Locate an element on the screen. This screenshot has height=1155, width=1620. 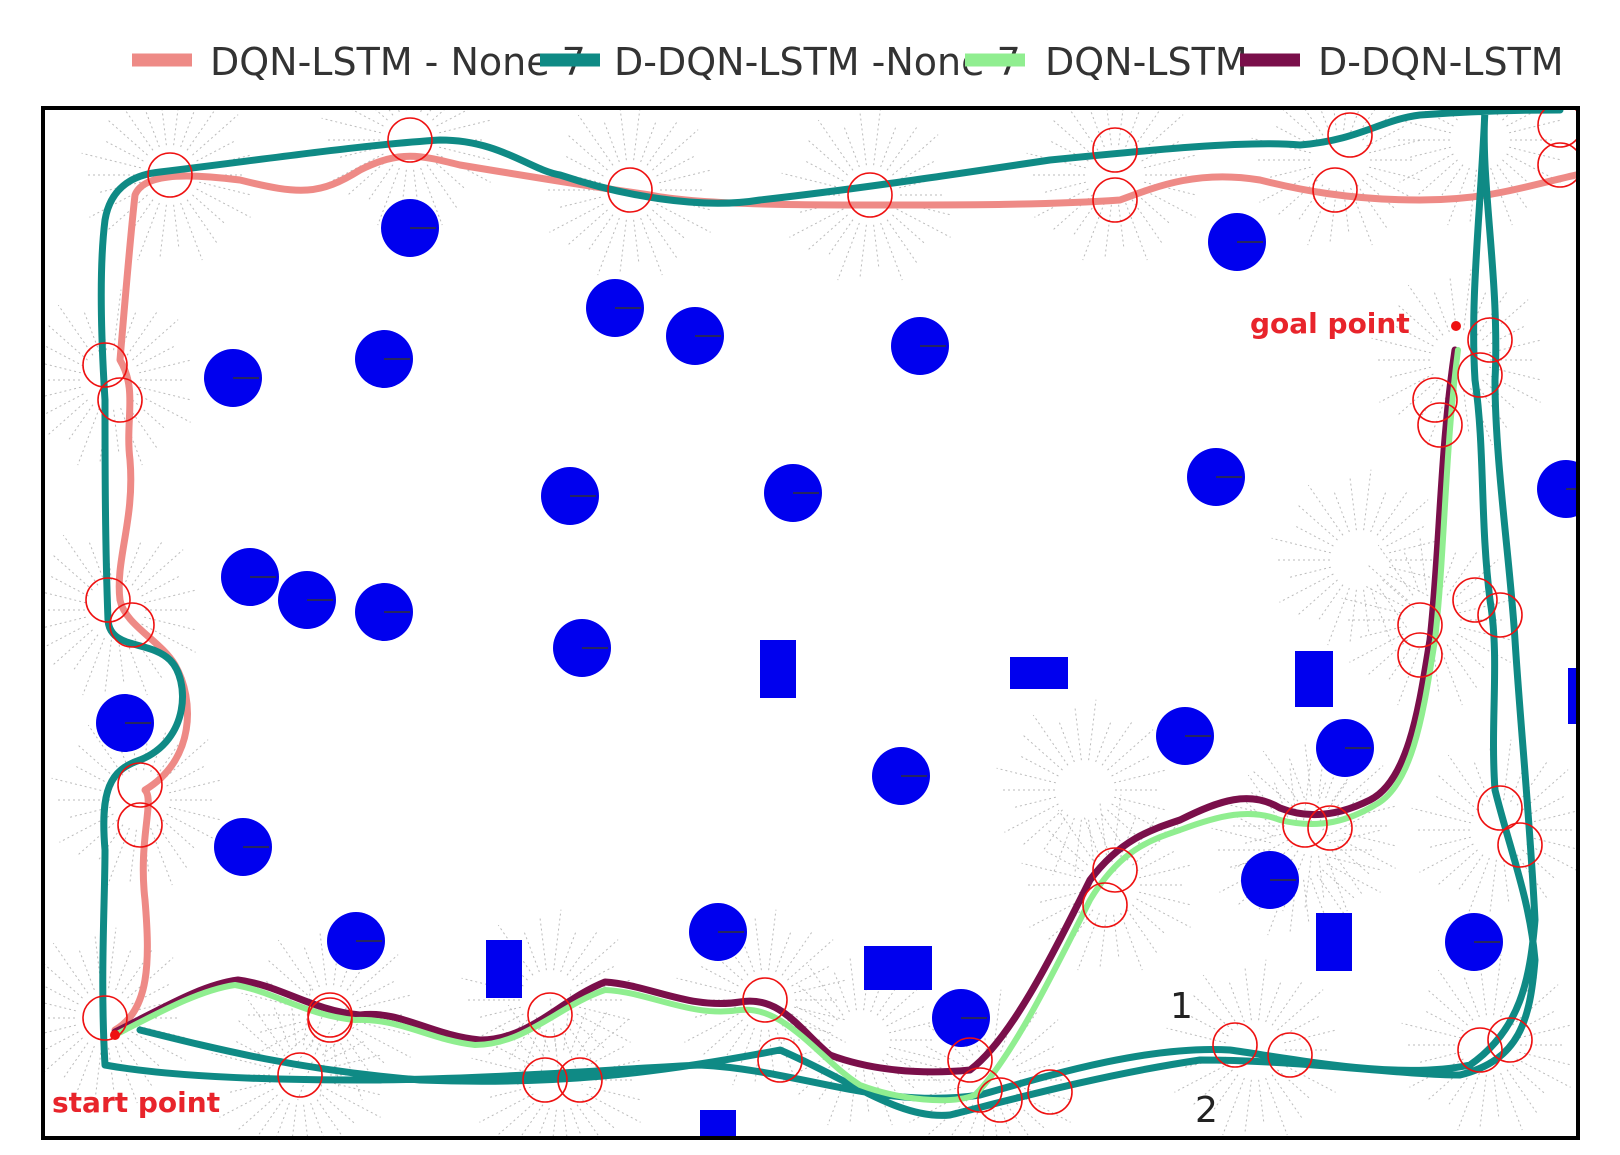
goal-point-dot is located at coordinates (1456, 326).